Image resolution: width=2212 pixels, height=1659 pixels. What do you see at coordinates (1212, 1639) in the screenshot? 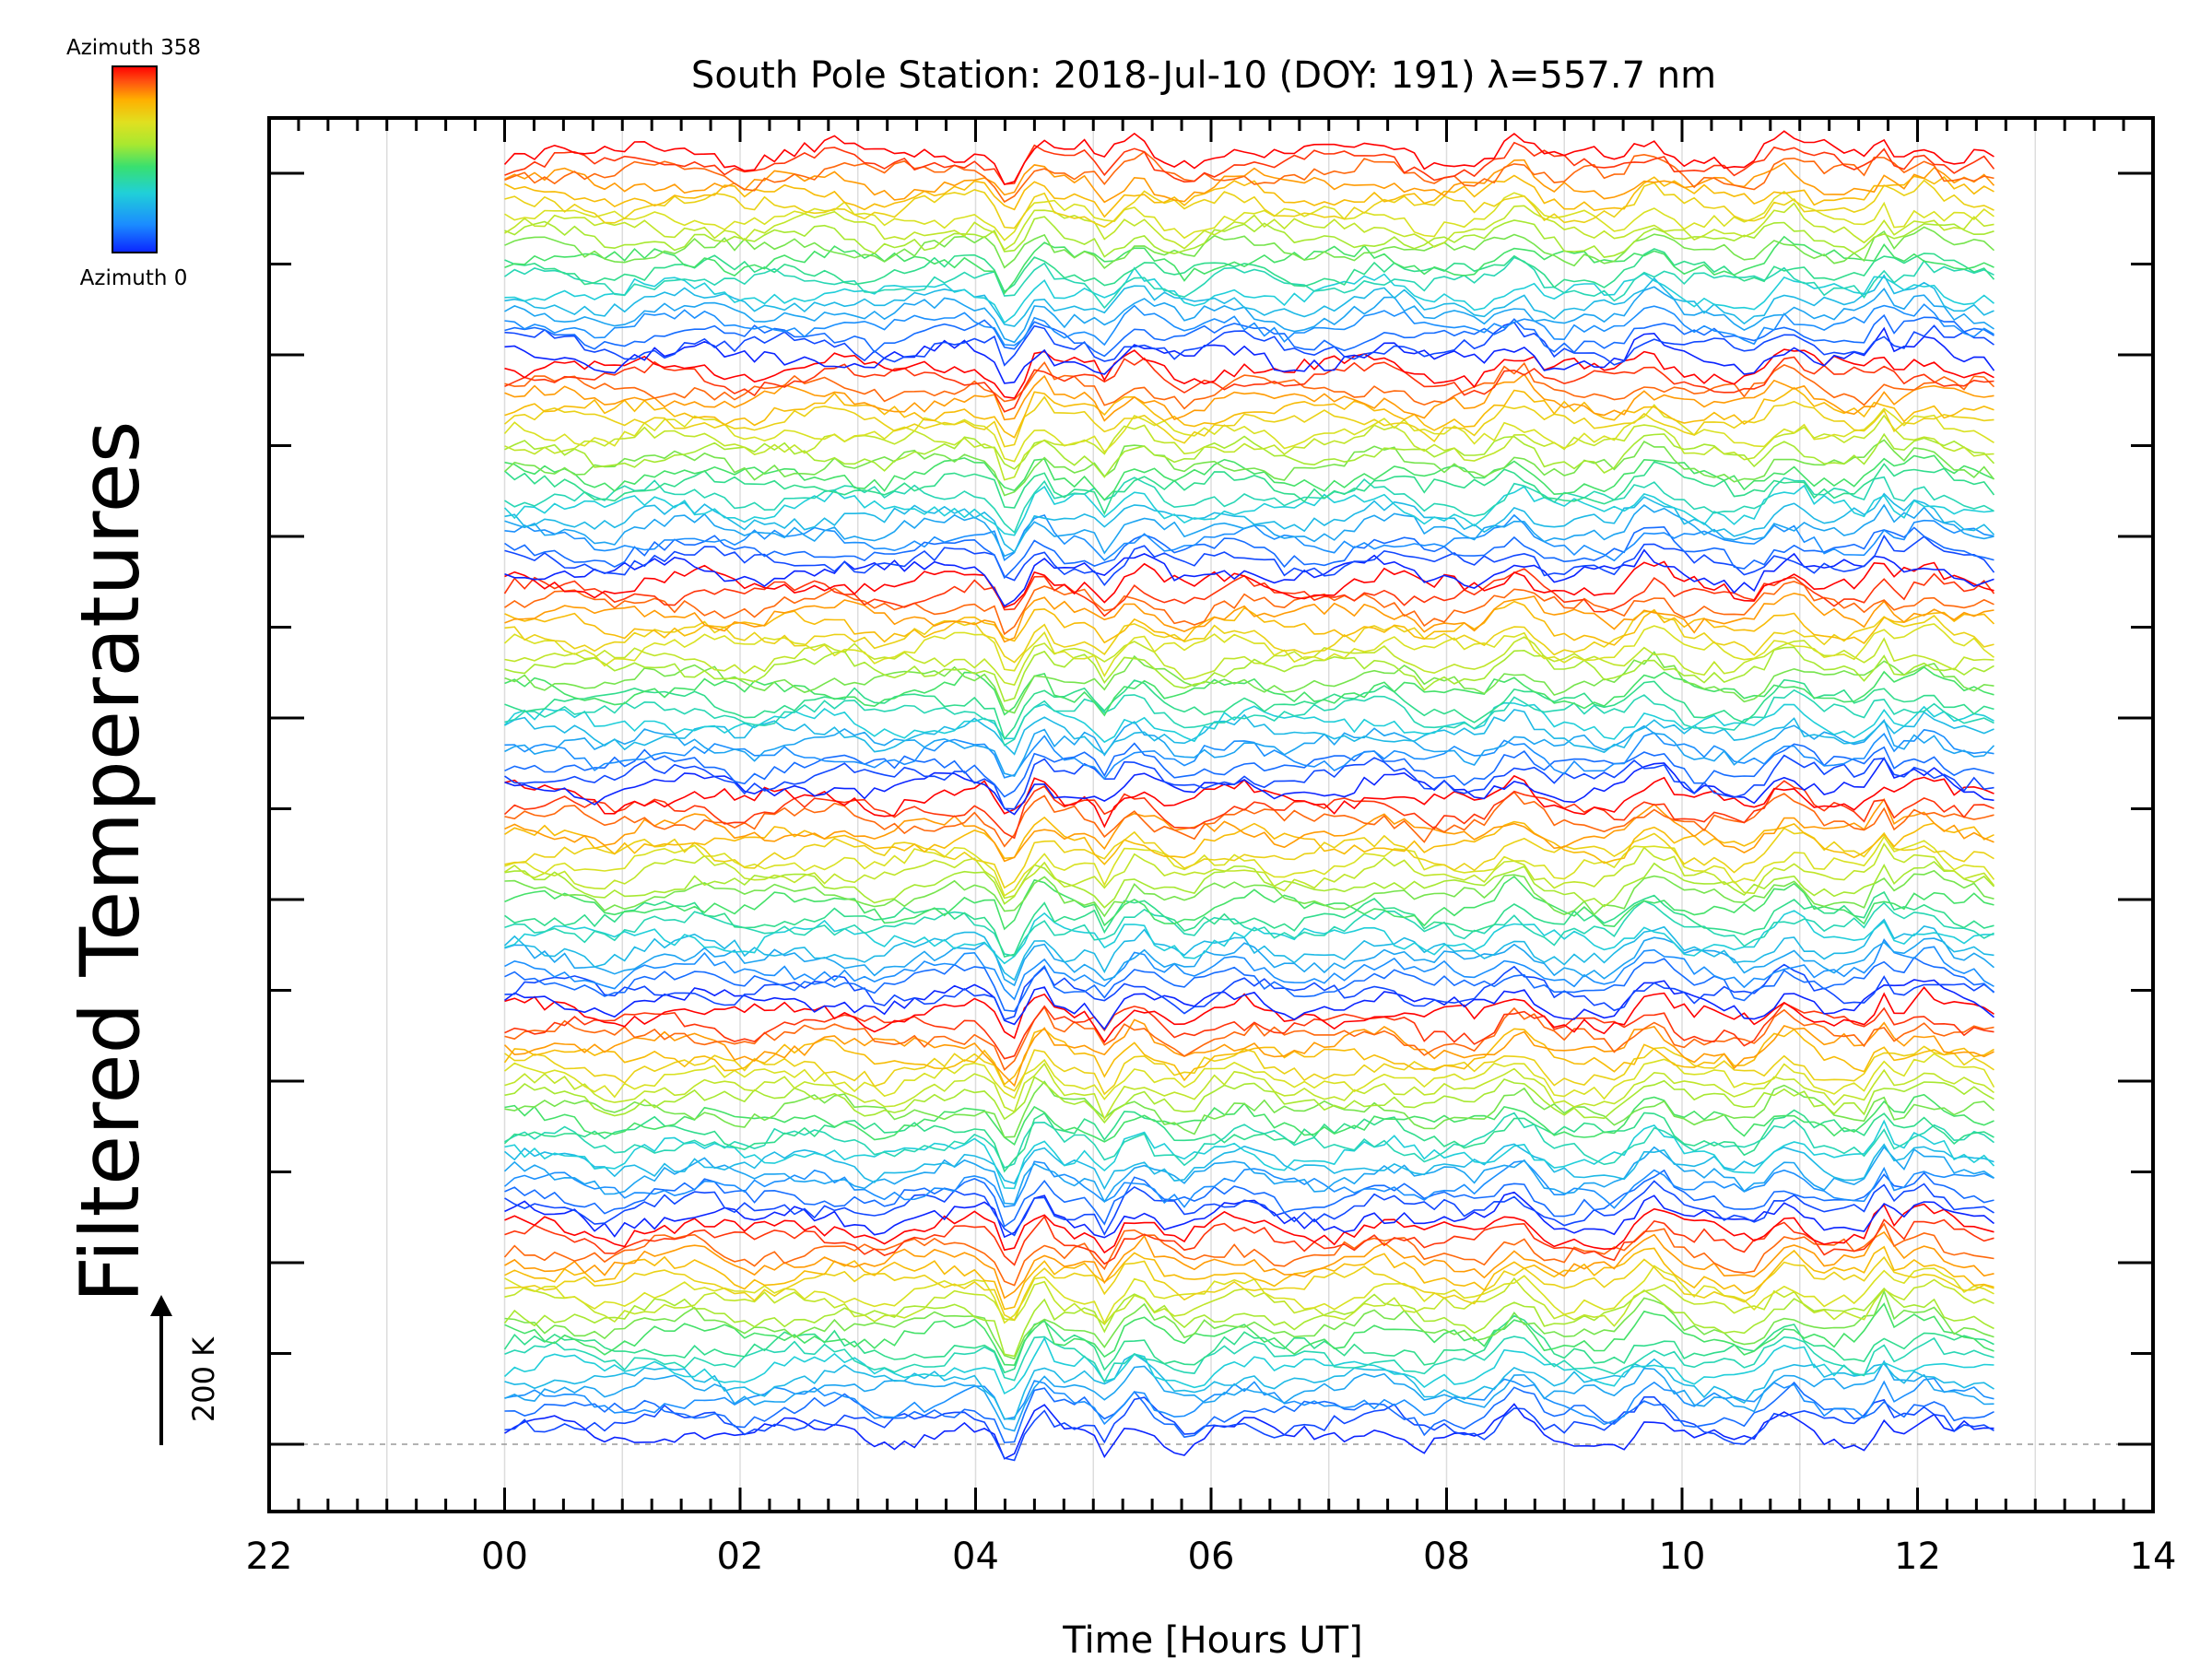
I see `x-axis-label: Time [Hours UT]` at bounding box center [1212, 1639].